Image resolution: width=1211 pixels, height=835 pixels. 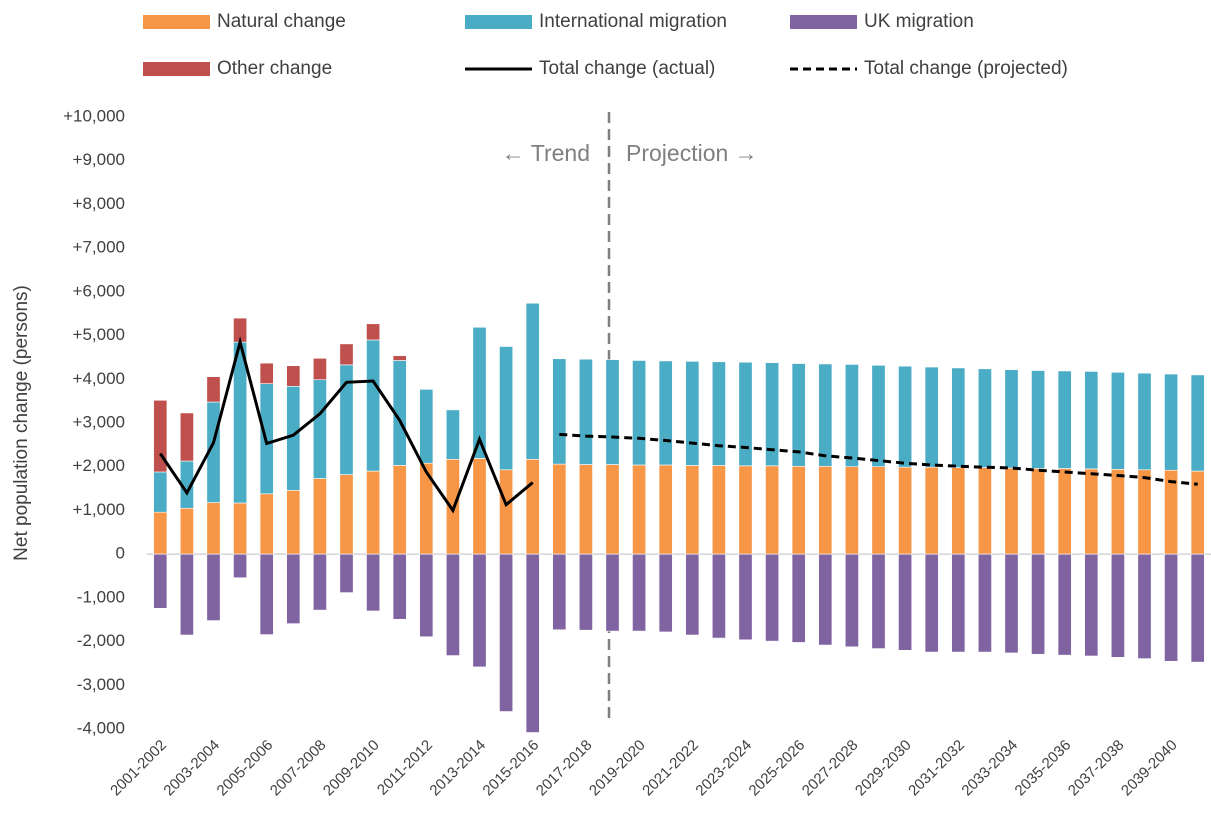 What do you see at coordinates (99, 203) in the screenshot?
I see `y-tick-label: +8,000` at bounding box center [99, 203].